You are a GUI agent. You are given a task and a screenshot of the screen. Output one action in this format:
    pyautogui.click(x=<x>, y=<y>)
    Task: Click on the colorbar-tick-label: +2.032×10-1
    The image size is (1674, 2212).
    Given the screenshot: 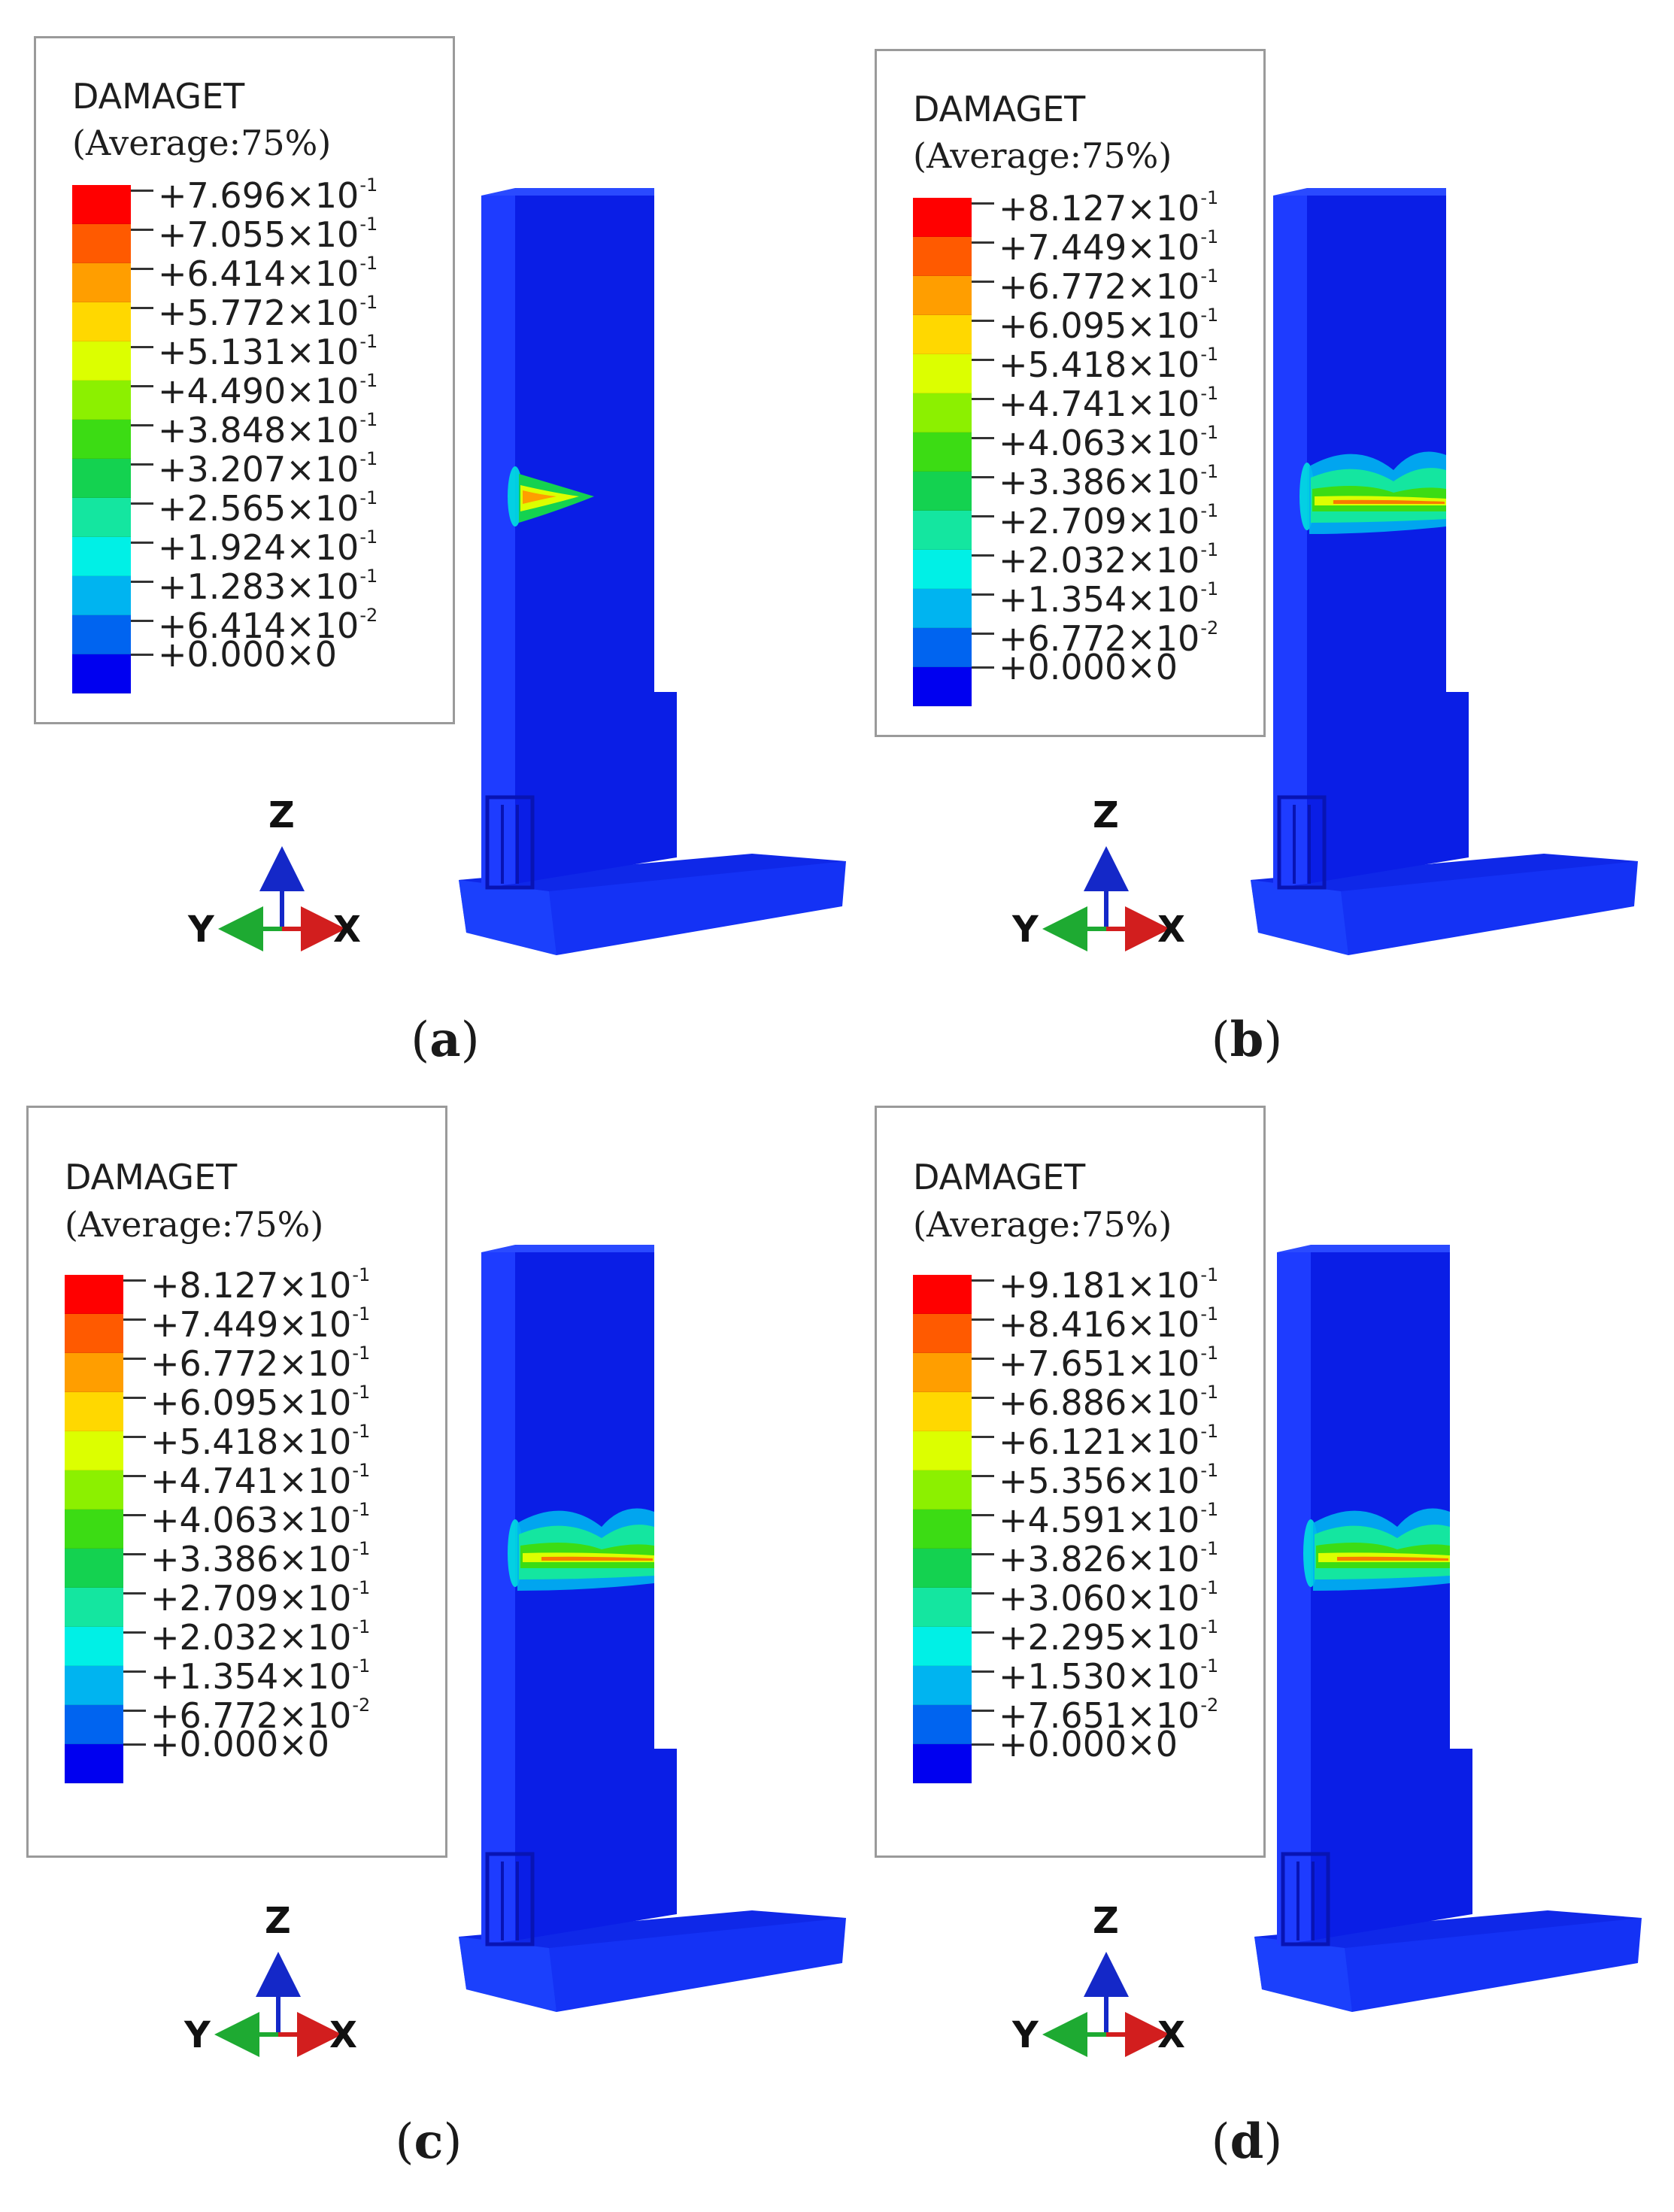 What is the action you would take?
    pyautogui.click(x=1095, y=555)
    